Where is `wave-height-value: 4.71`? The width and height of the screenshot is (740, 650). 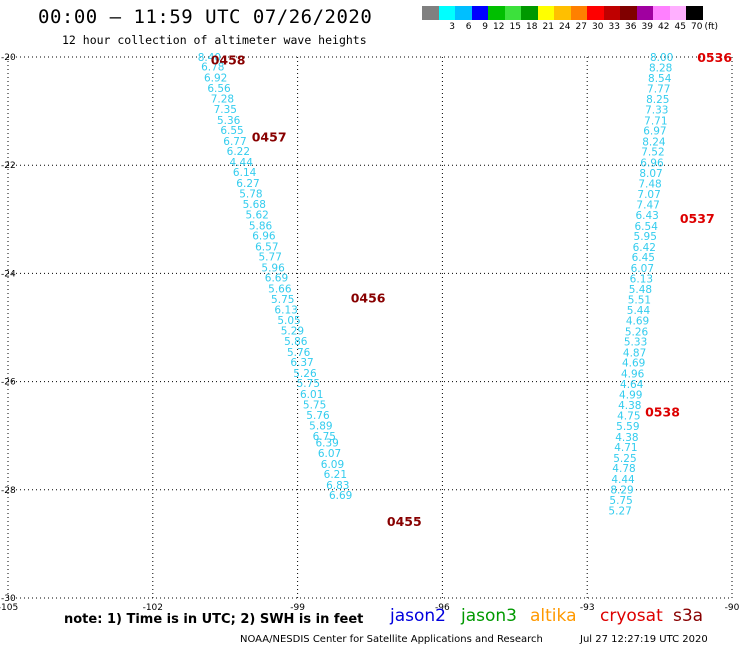 wave-height-value: 4.71 is located at coordinates (625, 448).